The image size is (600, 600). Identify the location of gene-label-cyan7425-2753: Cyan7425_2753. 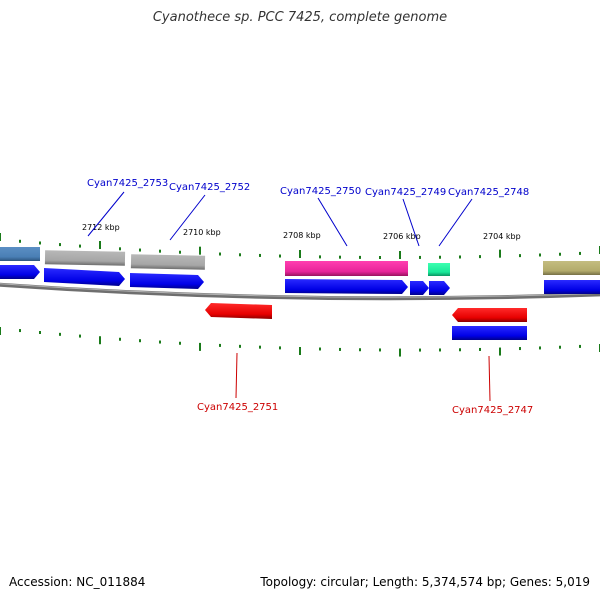
(127, 183).